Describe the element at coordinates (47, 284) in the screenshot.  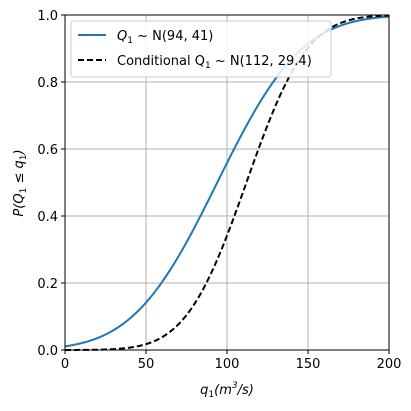
I see `y-tick-label: 0.2` at that location.